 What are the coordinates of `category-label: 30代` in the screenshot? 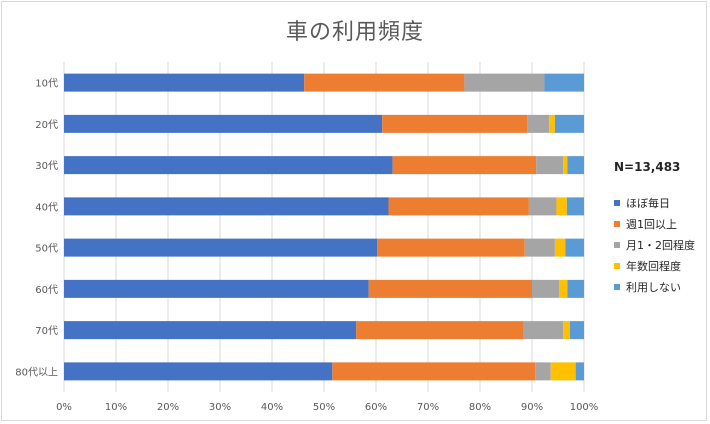 It's located at (46, 166).